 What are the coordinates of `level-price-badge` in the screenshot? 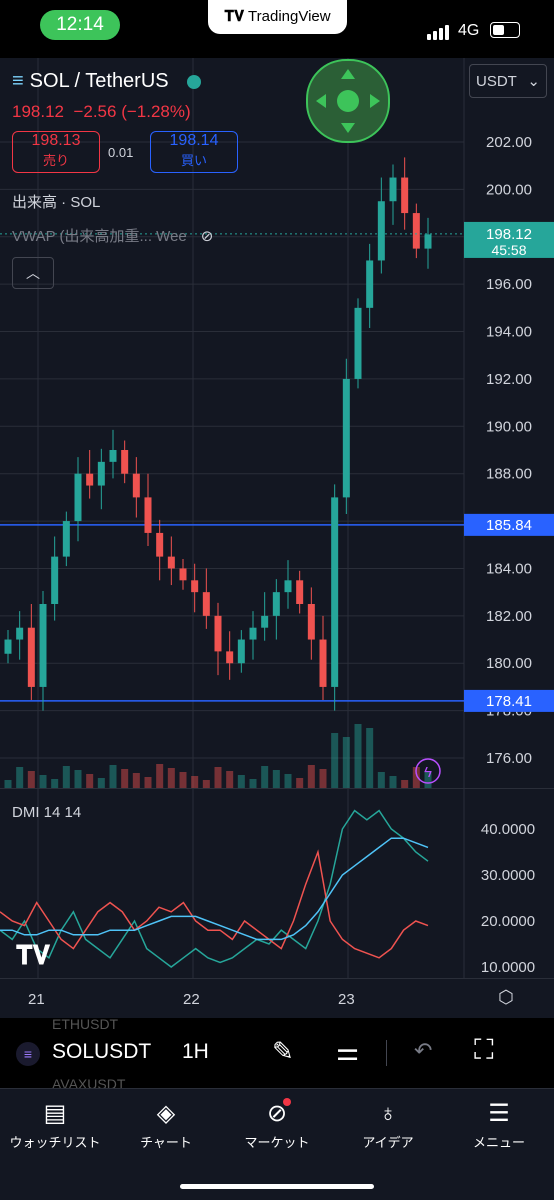 It's located at (509, 700).